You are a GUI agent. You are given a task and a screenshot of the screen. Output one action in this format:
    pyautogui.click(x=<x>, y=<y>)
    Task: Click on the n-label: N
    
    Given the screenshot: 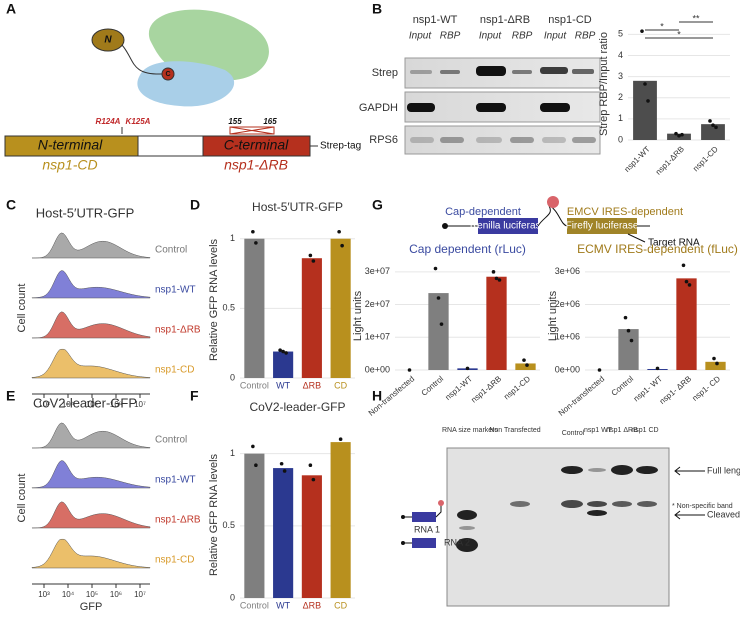 What is the action you would take?
    pyautogui.click(x=108, y=40)
    